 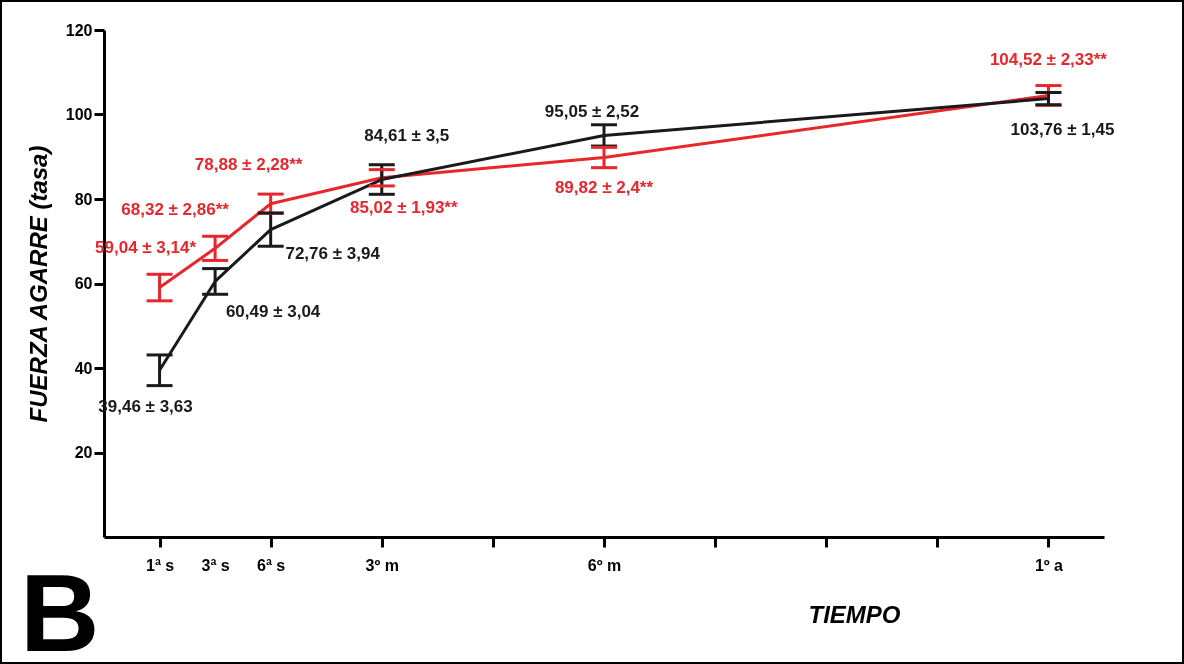 What do you see at coordinates (248, 164) in the screenshot?
I see `data-label: 78,88 ± 2,28**` at bounding box center [248, 164].